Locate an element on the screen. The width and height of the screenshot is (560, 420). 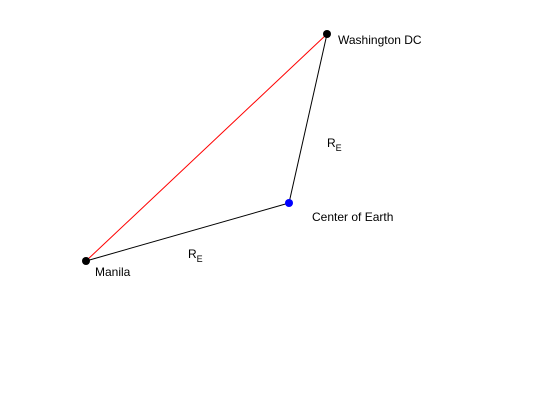
washington-dc-label: Washington DC is located at coordinates (380, 40).